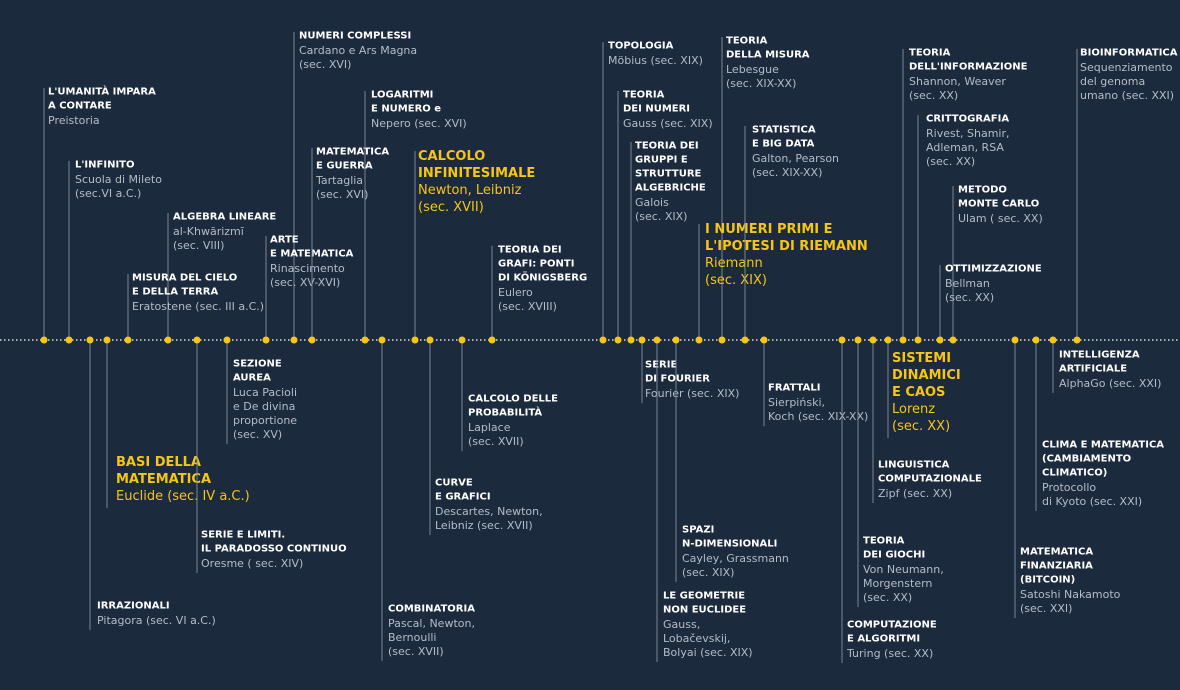 This screenshot has height=690, width=1180. I want to click on event-title: MATEMATICA, so click(163, 479).